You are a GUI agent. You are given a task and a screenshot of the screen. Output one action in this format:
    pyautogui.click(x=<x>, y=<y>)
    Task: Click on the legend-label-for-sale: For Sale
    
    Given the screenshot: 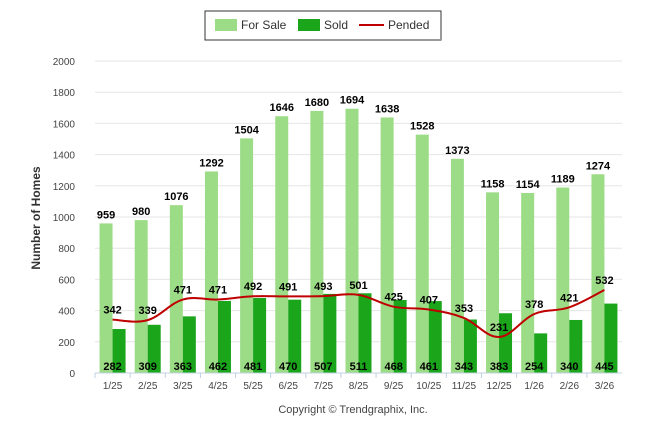 What is the action you would take?
    pyautogui.click(x=264, y=25)
    